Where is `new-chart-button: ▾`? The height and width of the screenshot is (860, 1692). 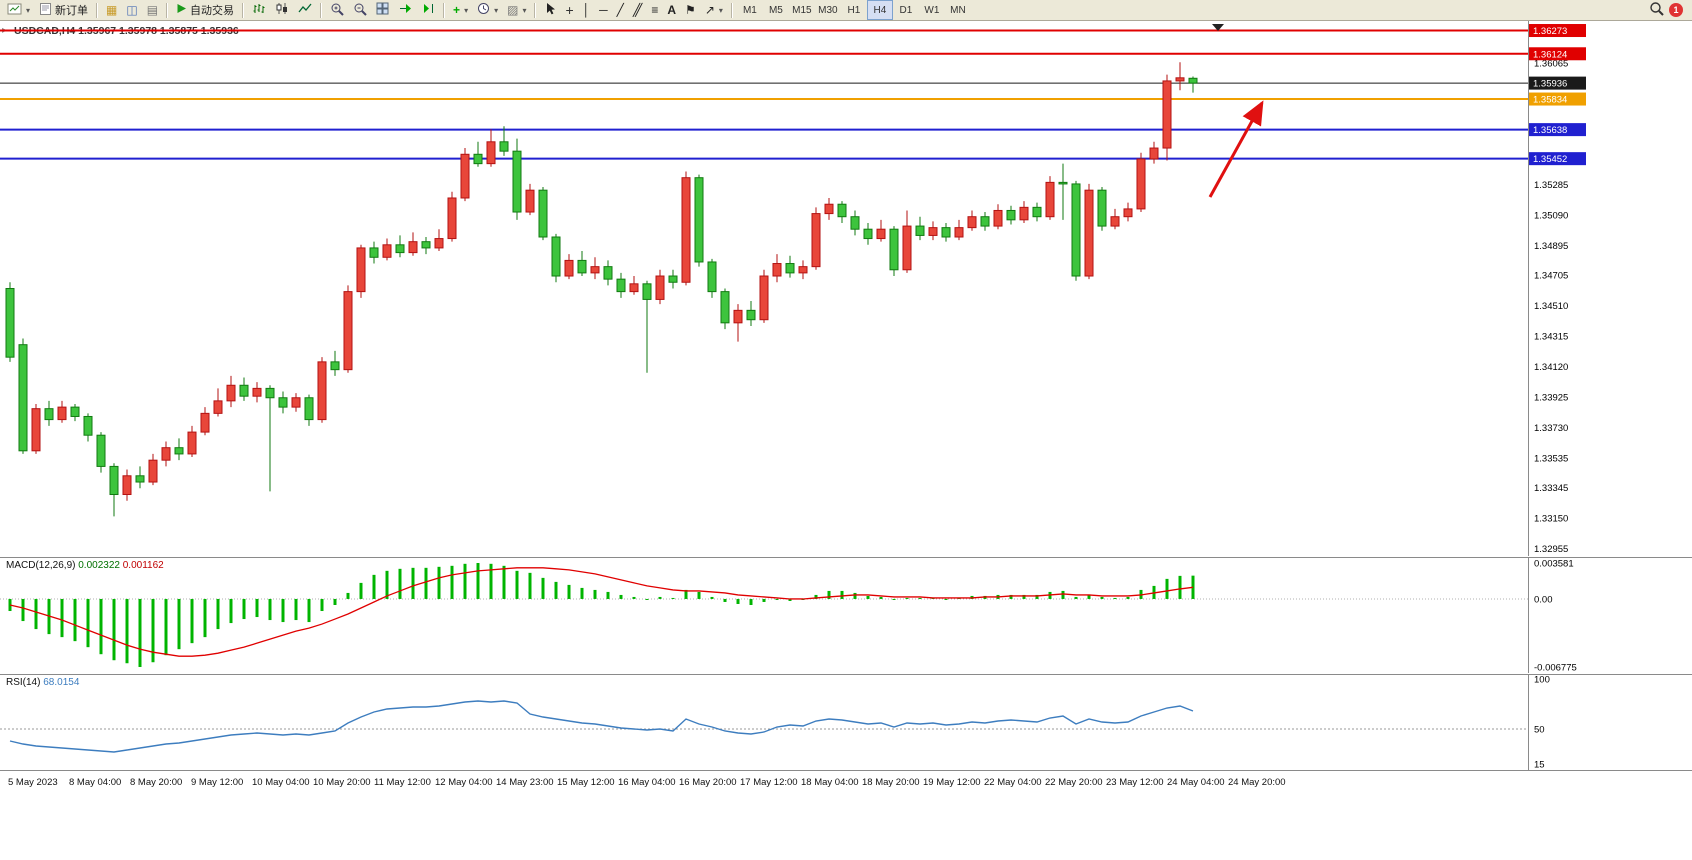
new-chart-button: ▾ is located at coordinates (18, 10).